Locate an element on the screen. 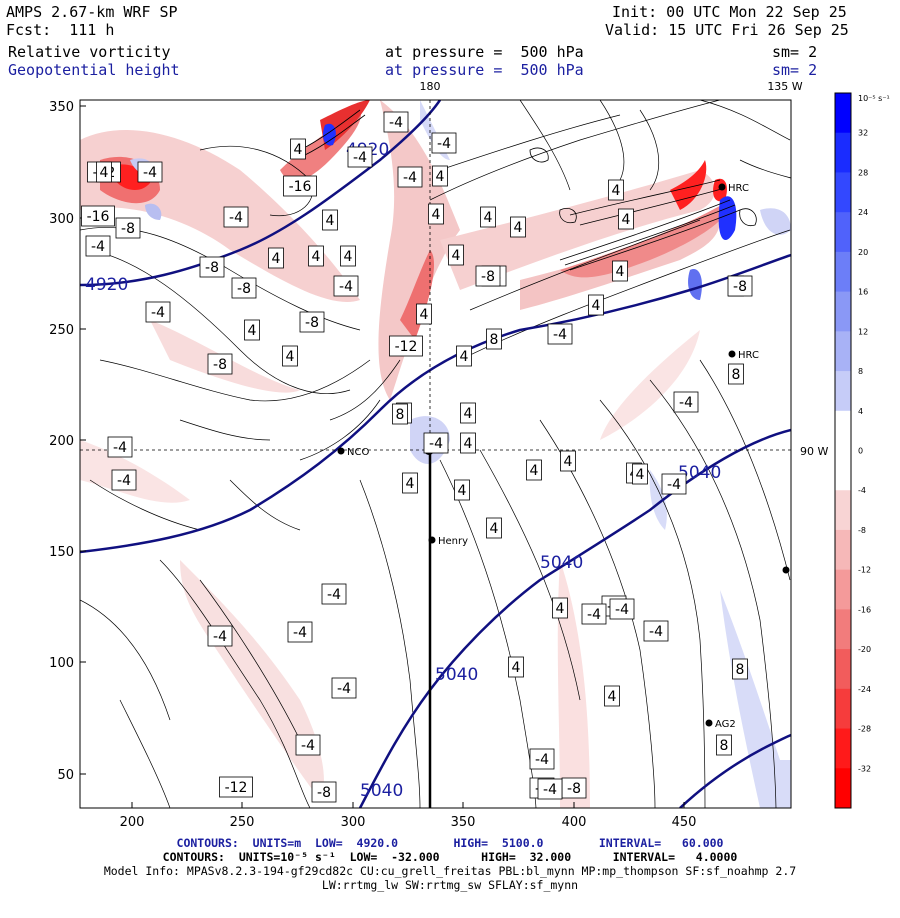  station-label: NCO is located at coordinates (358, 452).